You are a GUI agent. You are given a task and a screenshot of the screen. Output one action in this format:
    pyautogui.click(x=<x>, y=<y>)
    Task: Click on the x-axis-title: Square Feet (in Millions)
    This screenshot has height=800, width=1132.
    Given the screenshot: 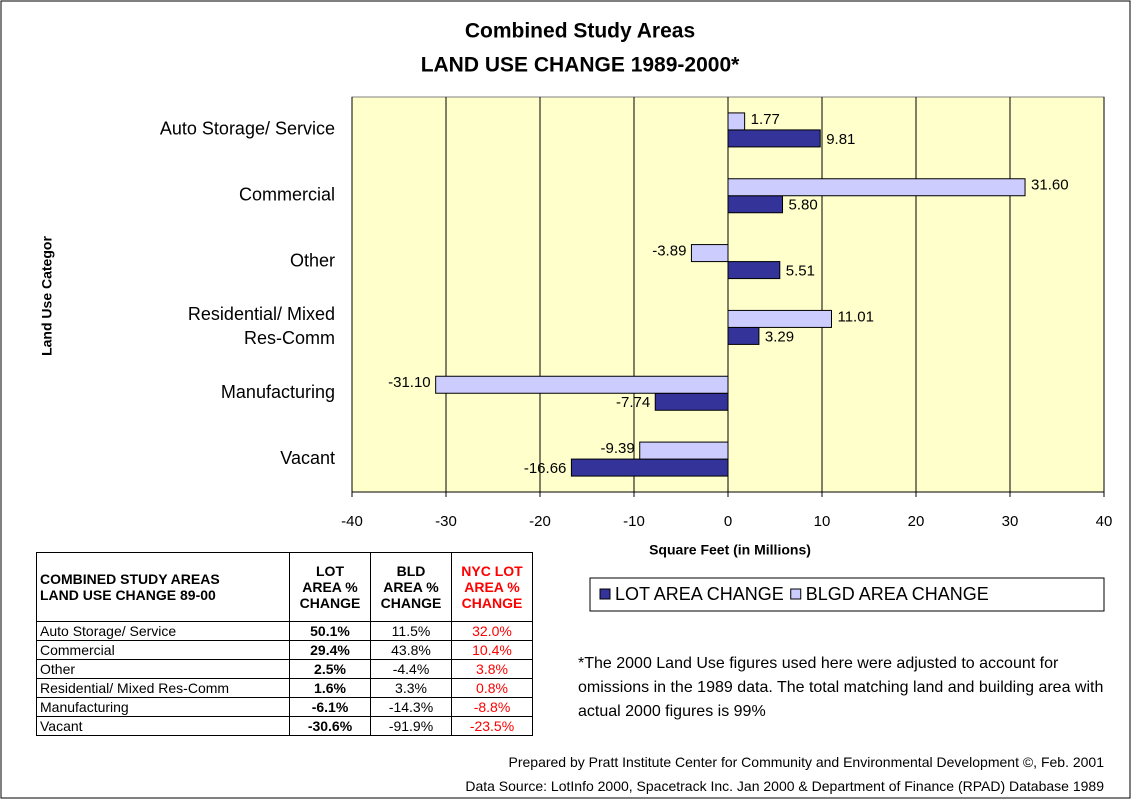 What is the action you would take?
    pyautogui.click(x=730, y=550)
    